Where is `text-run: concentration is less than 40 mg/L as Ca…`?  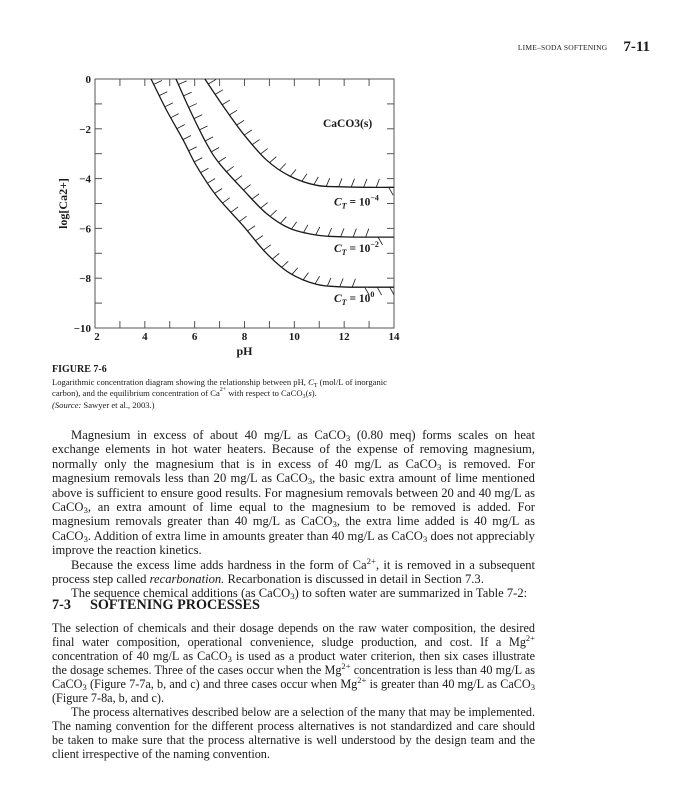
text-run: concentration is less than 40 mg/L as Ca… is located at coordinates (293, 677).